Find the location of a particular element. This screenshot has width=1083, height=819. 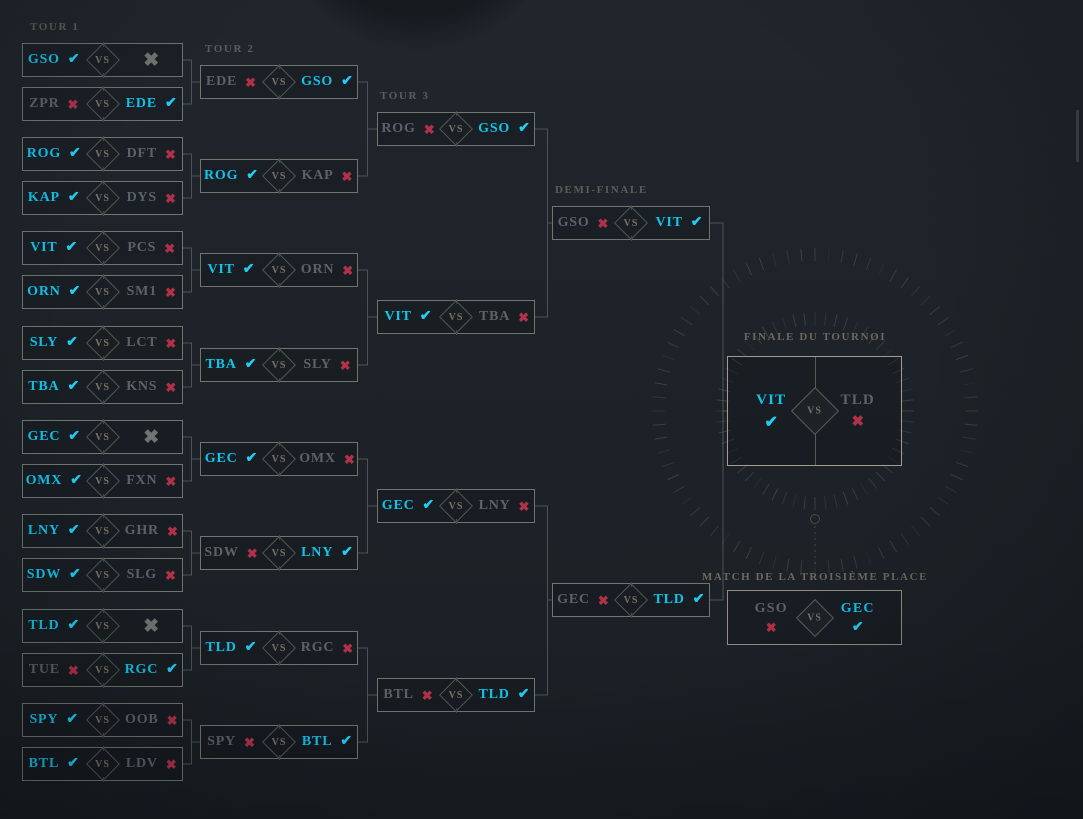

match-r1-7: SLY ✔ VS LCT ✖ is located at coordinates (102, 343).